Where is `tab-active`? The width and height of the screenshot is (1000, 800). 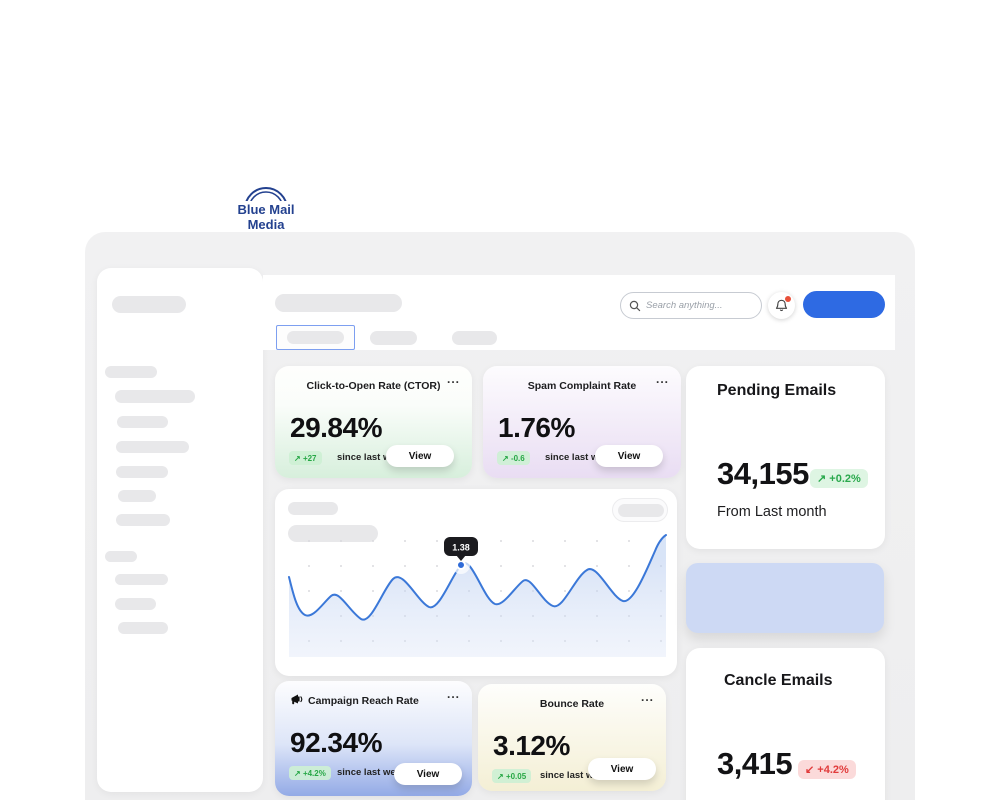
tab-active is located at coordinates (315, 337).